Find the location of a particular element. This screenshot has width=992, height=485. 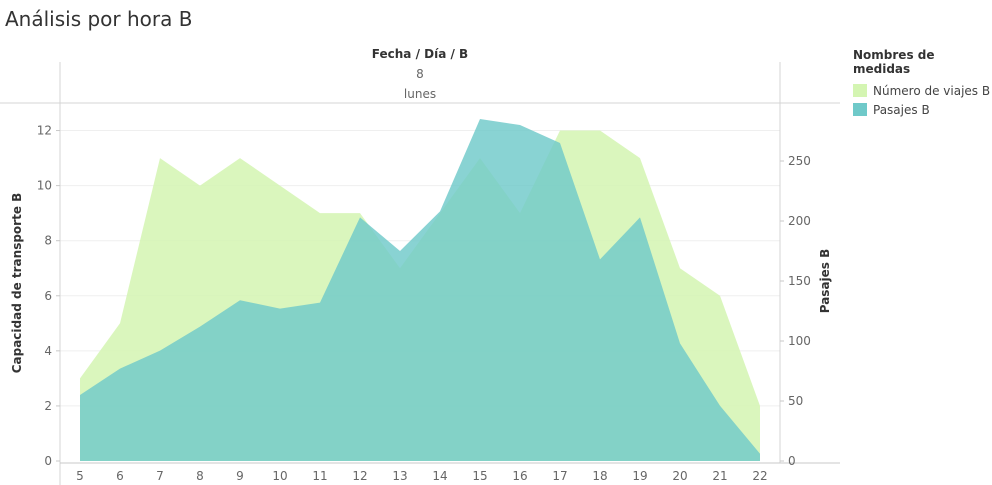

legend-item-pasajes: Pasajes B is located at coordinates (922, 109).